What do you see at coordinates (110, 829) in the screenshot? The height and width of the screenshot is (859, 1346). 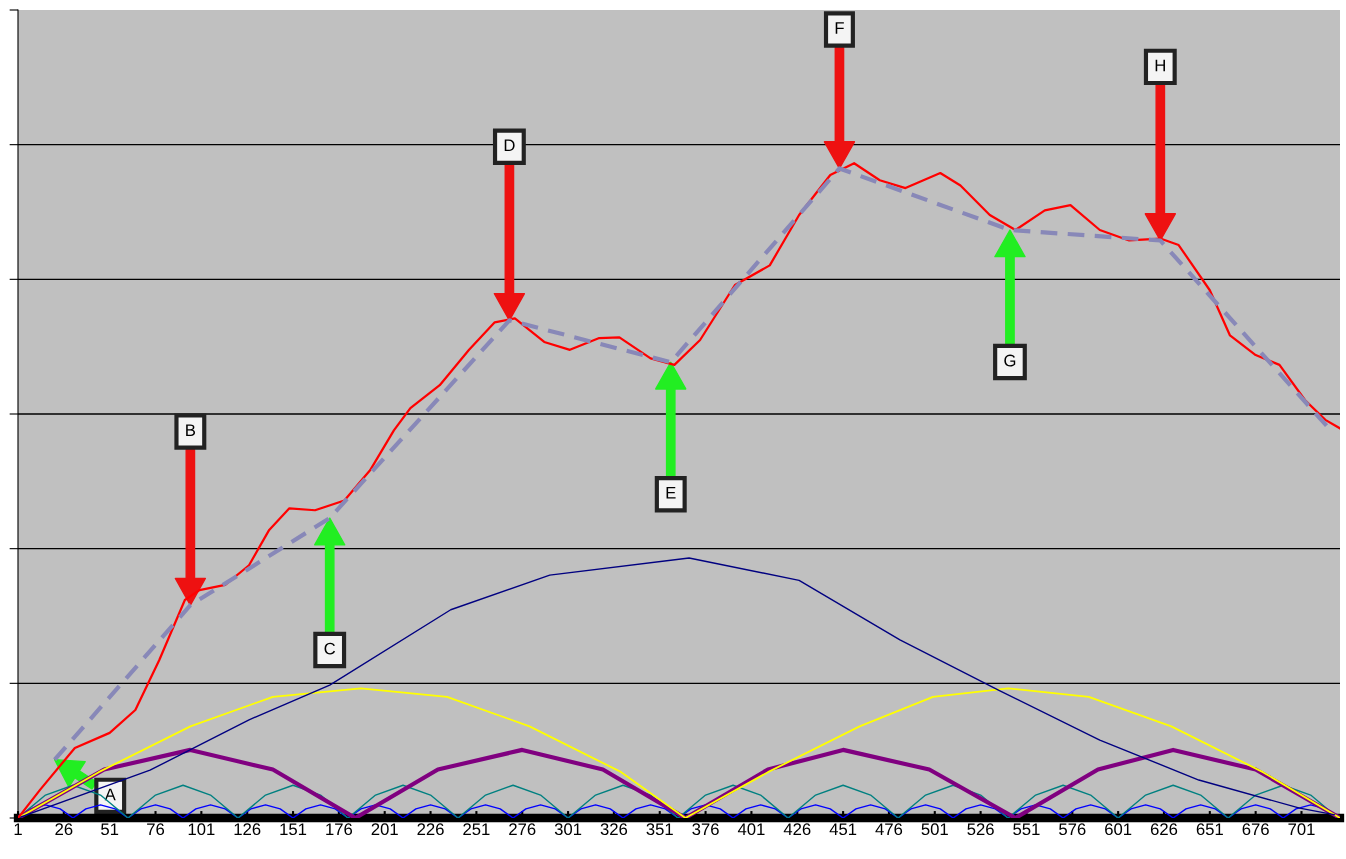 I see `x-tick-label: 51` at bounding box center [110, 829].